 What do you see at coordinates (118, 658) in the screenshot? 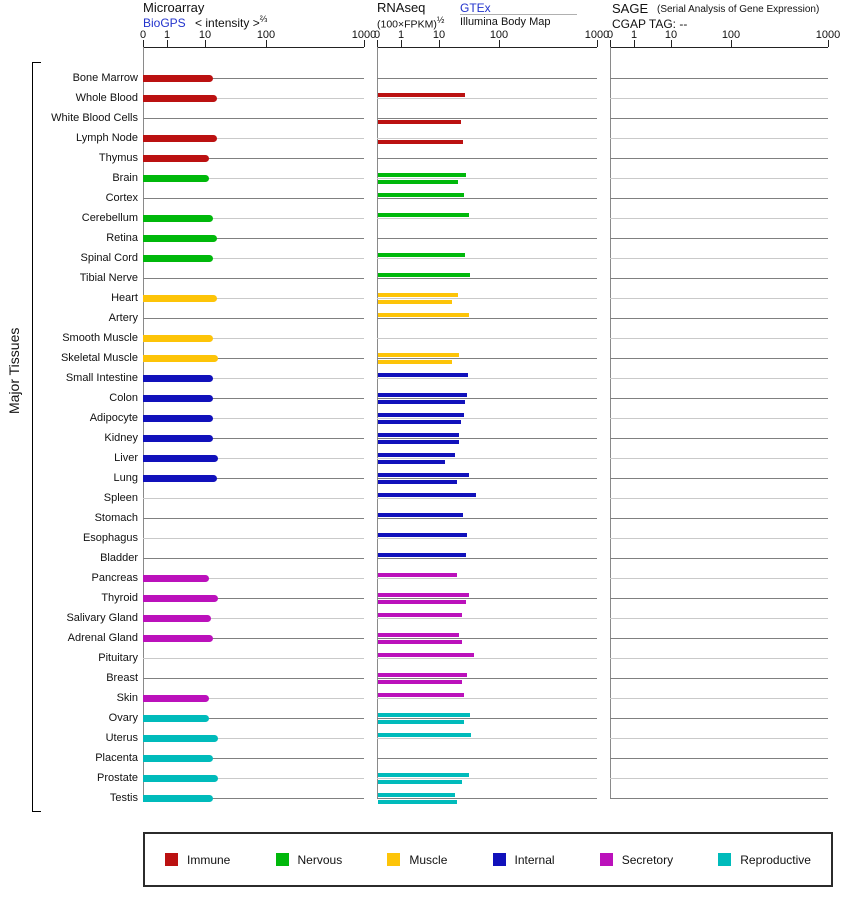
I see `tissue-label: Pituitary` at bounding box center [118, 658].